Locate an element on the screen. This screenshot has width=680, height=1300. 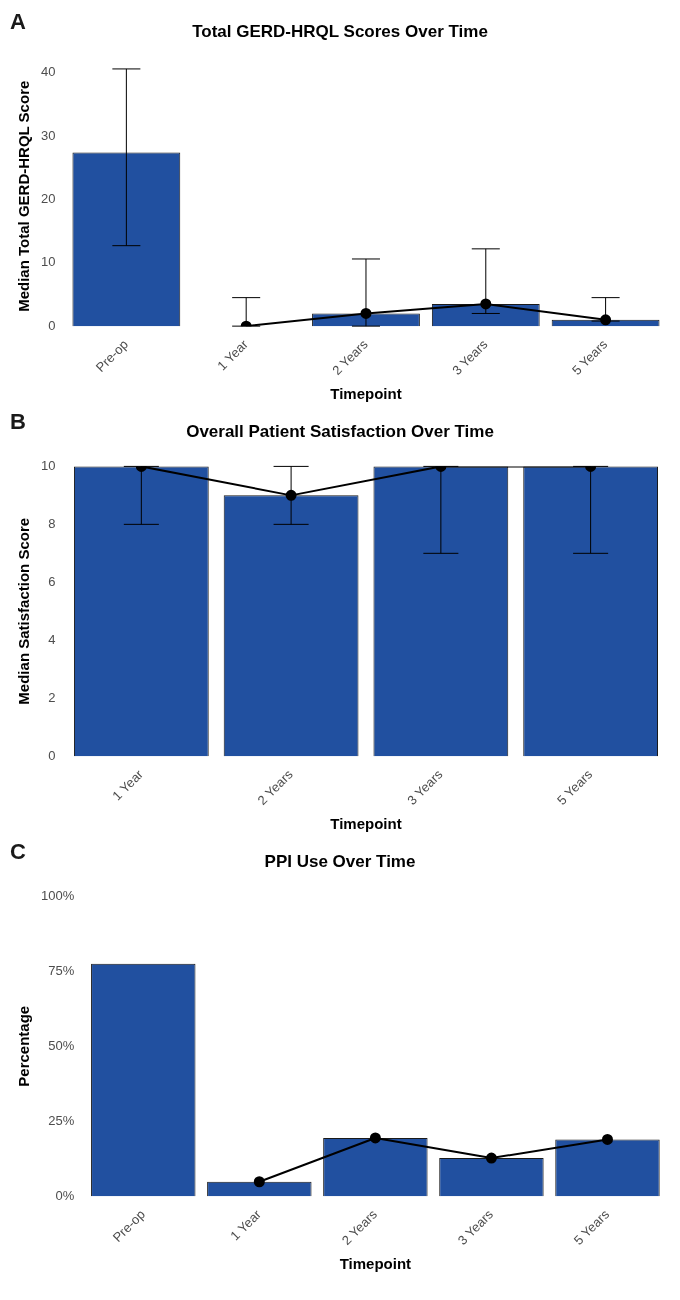
text: C is located at coordinates (18, 852).